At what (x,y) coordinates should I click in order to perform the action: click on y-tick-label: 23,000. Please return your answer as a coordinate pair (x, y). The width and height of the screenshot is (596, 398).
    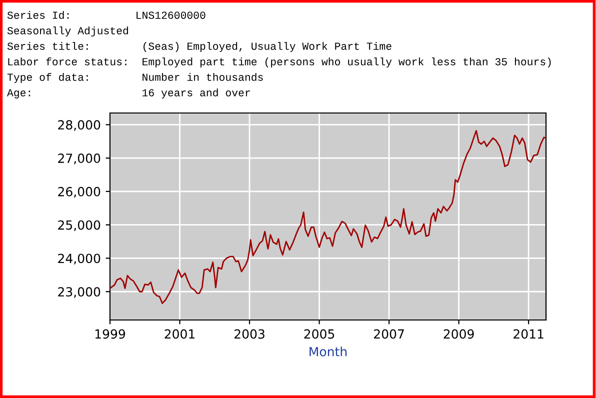
    Looking at the image, I should click on (79, 292).